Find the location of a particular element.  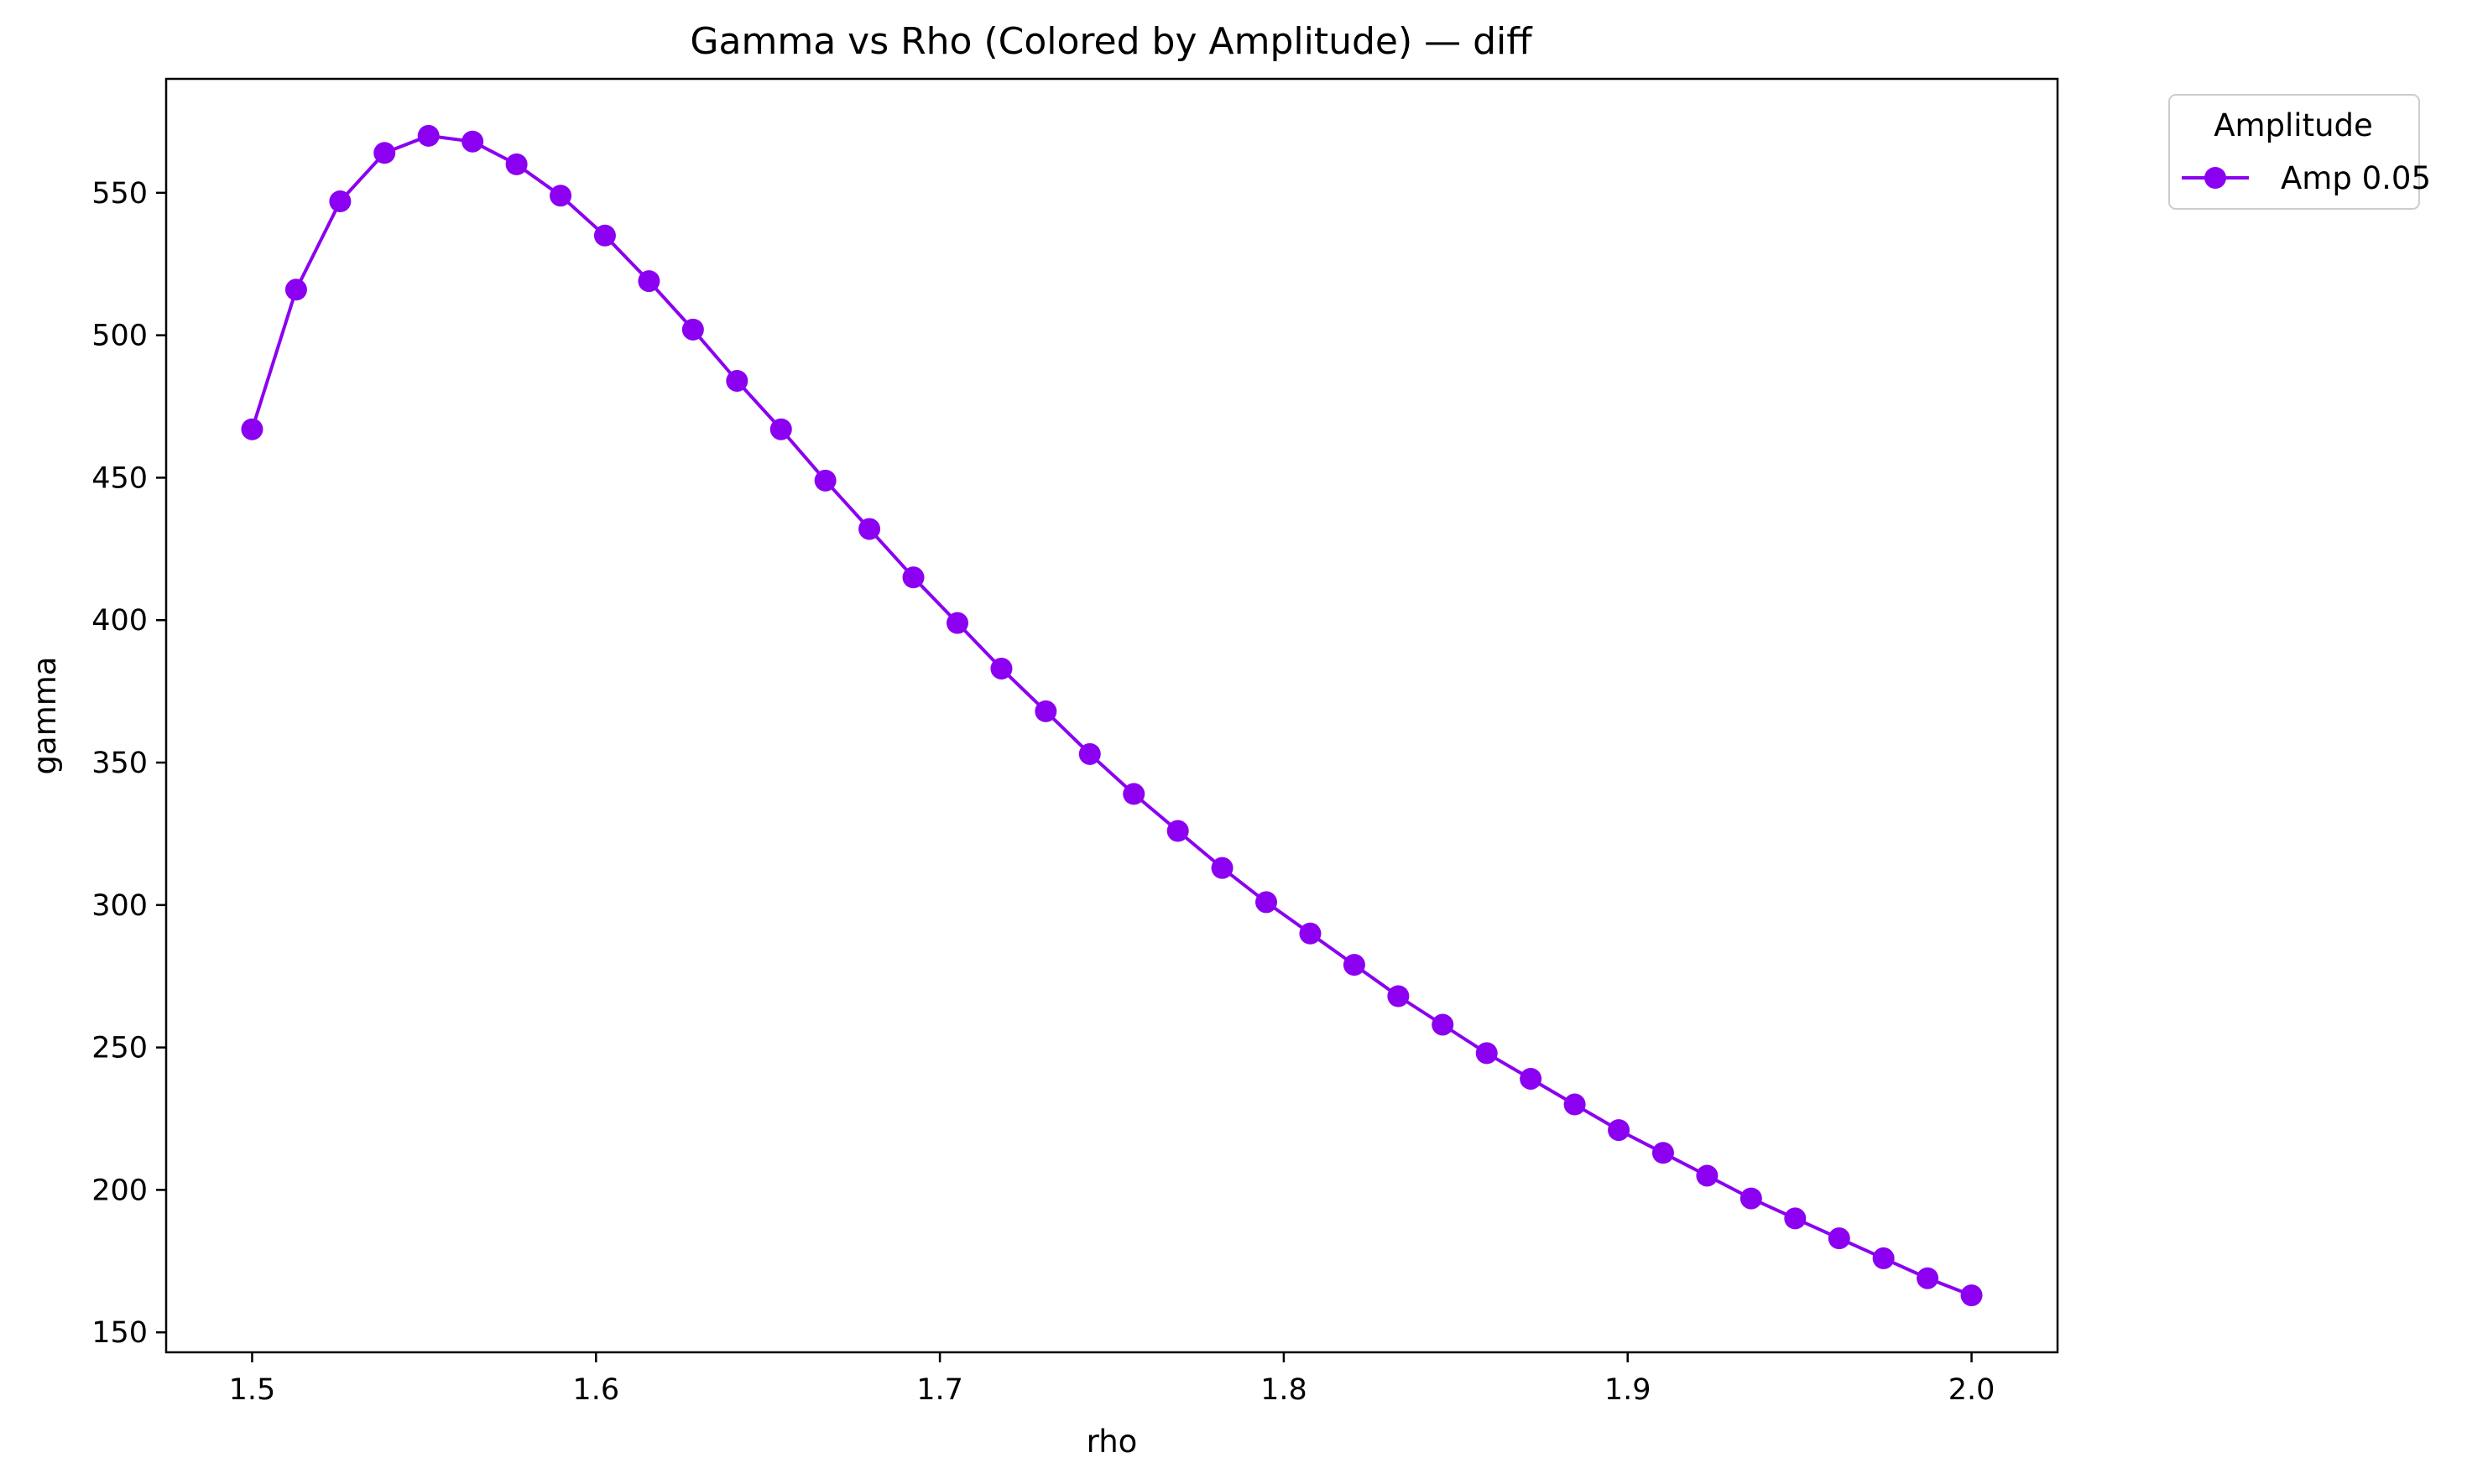

y-tick-label: 500 is located at coordinates (119, 336).